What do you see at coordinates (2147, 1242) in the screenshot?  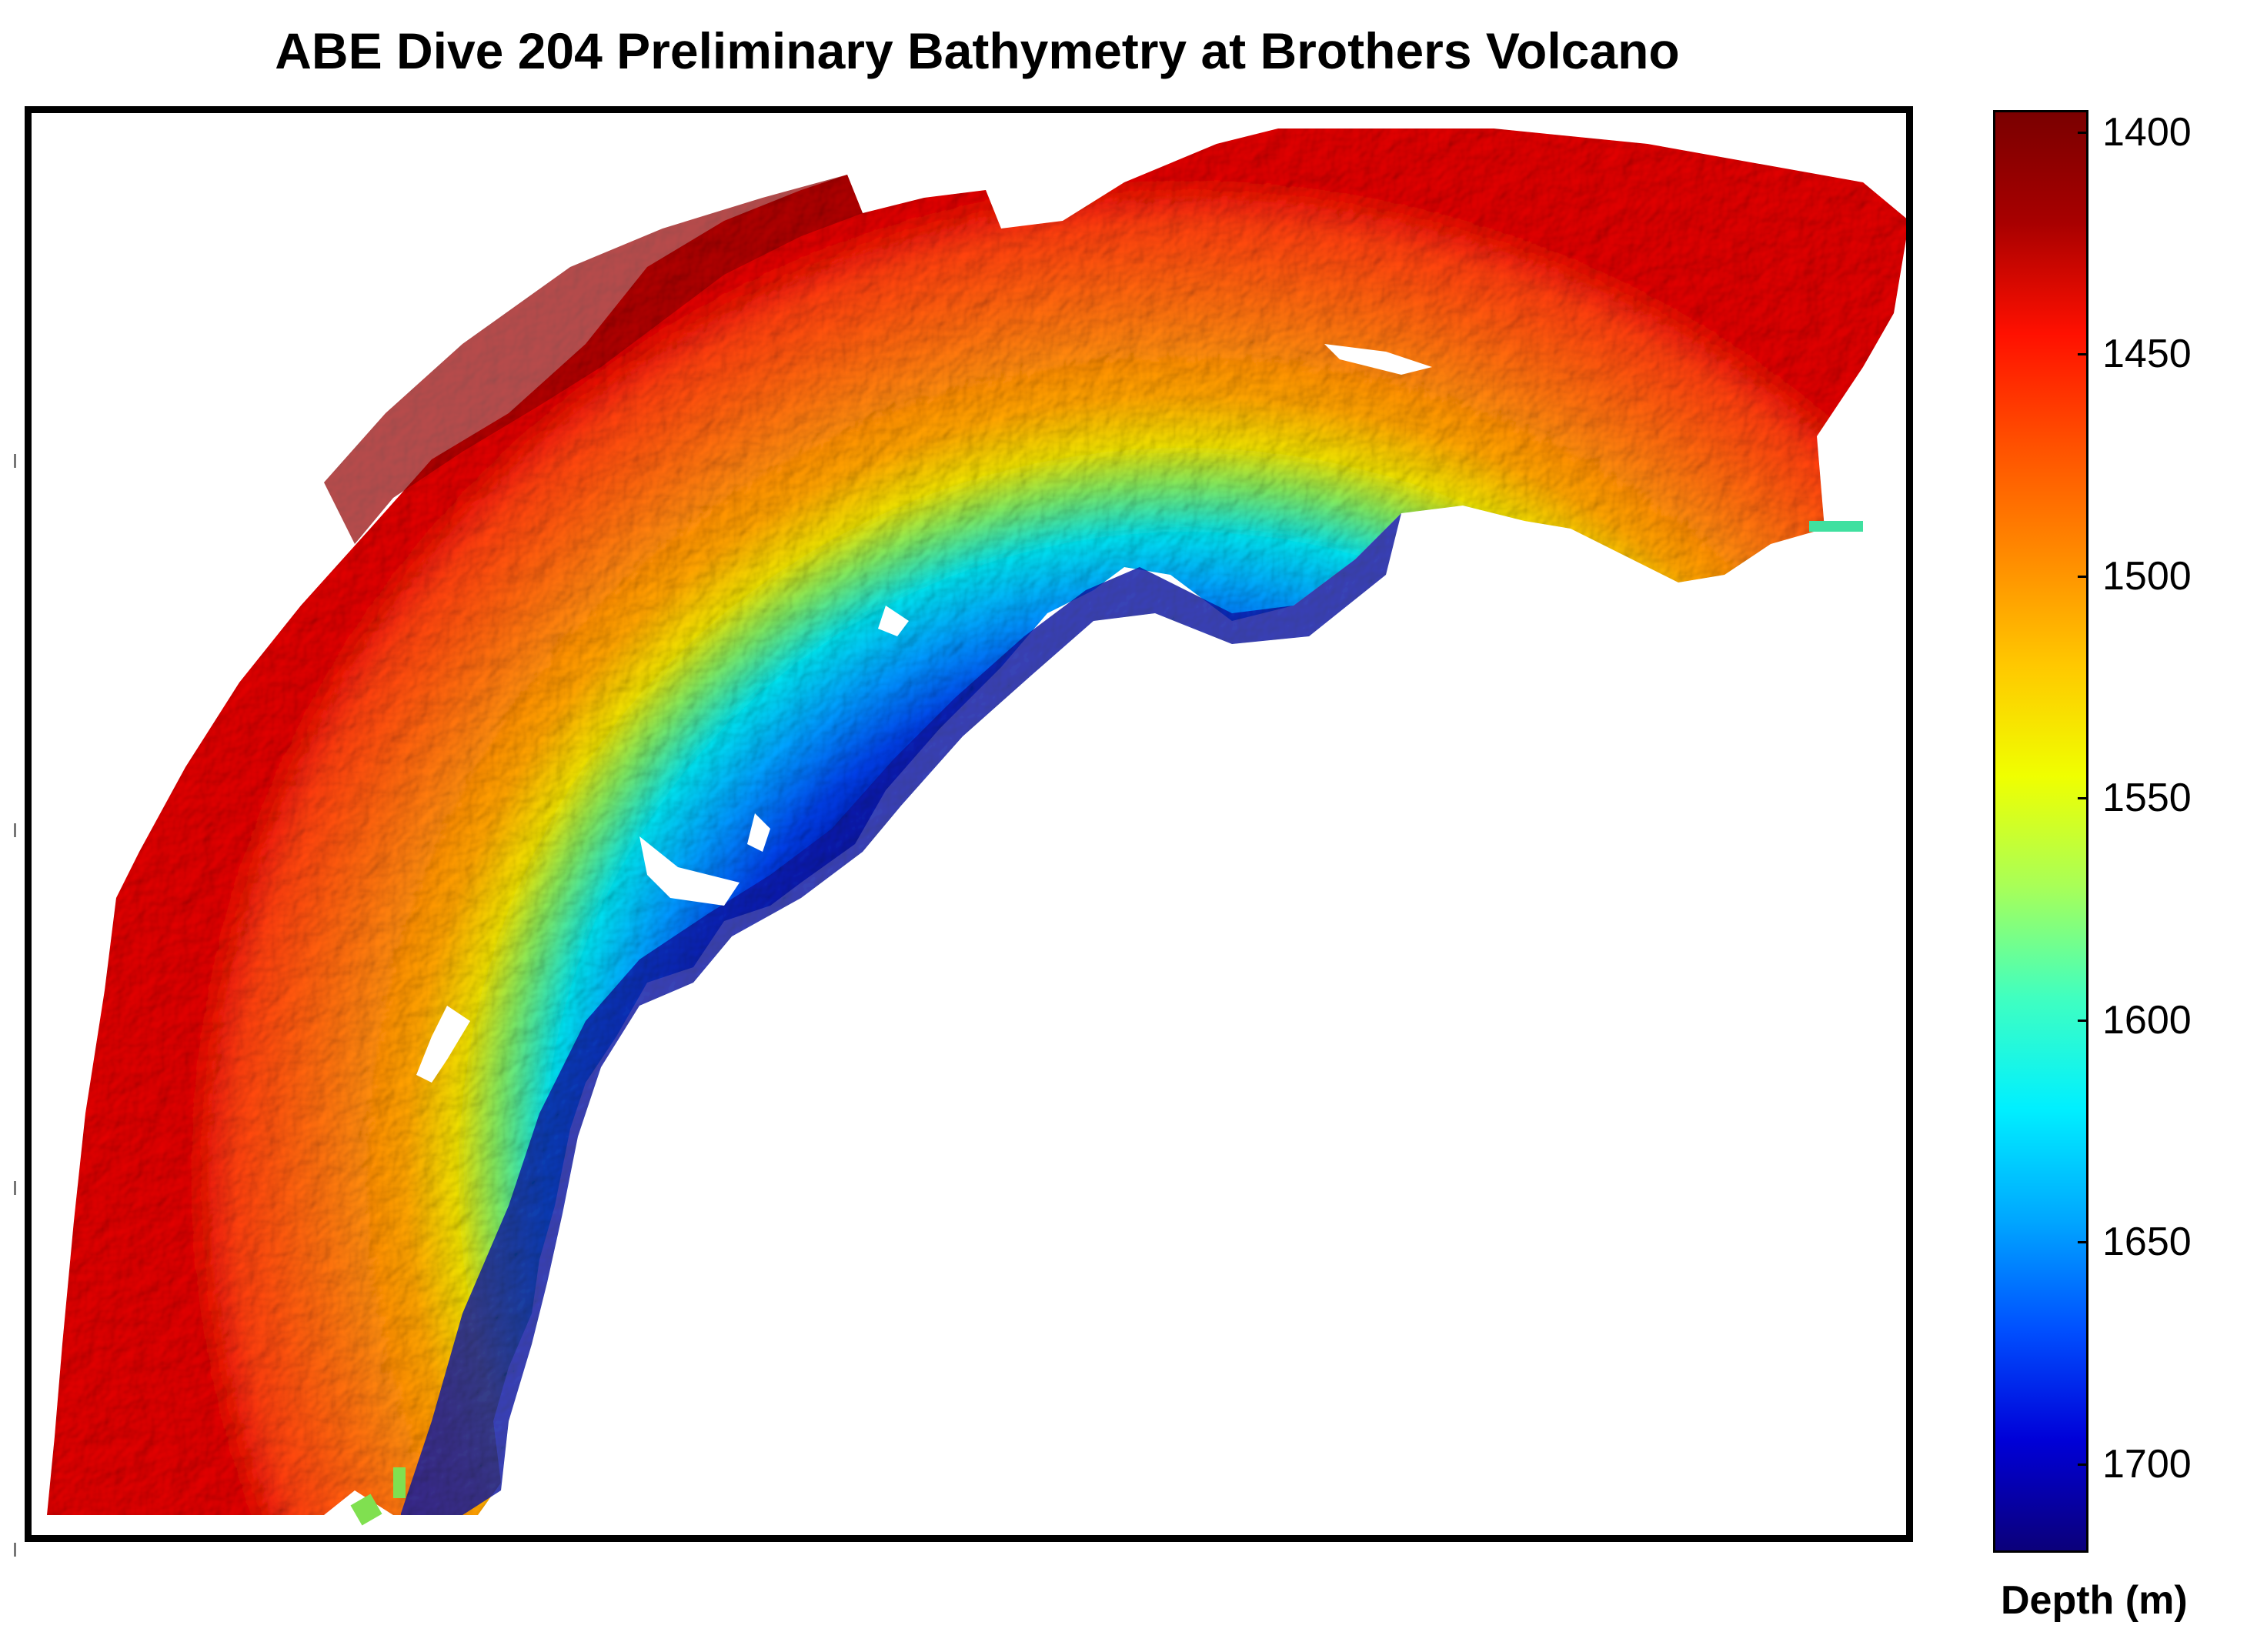 I see `colorbar-tick-label: 1650` at bounding box center [2147, 1242].